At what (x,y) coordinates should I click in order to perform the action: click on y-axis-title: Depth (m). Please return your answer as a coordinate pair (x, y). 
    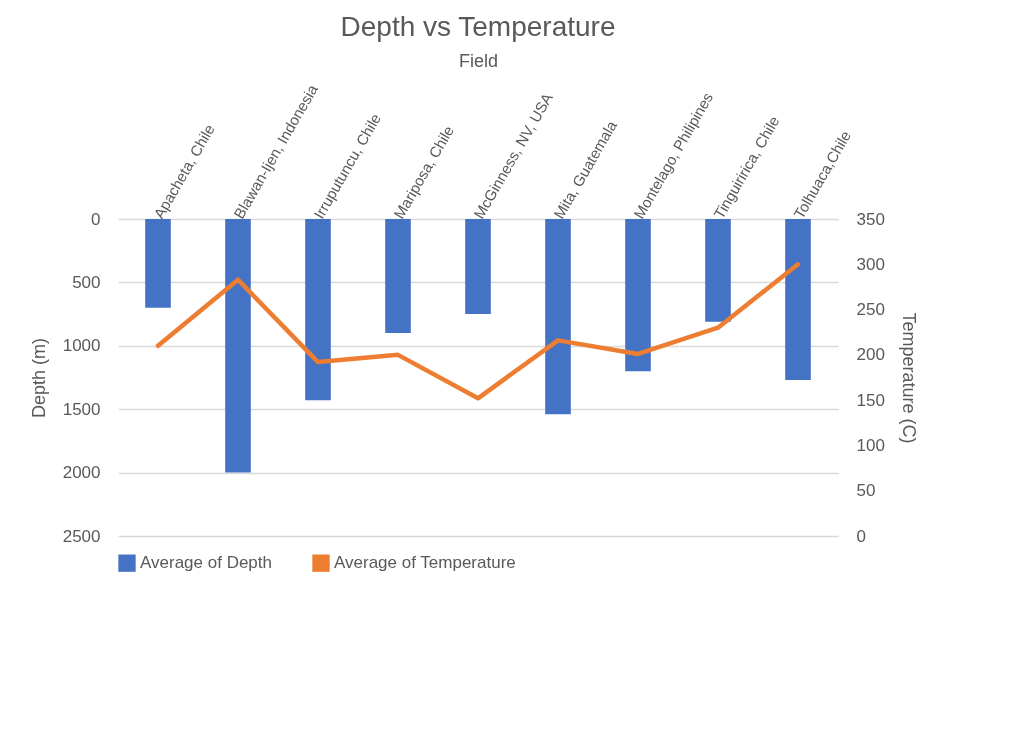
    Looking at the image, I should click on (38, 378).